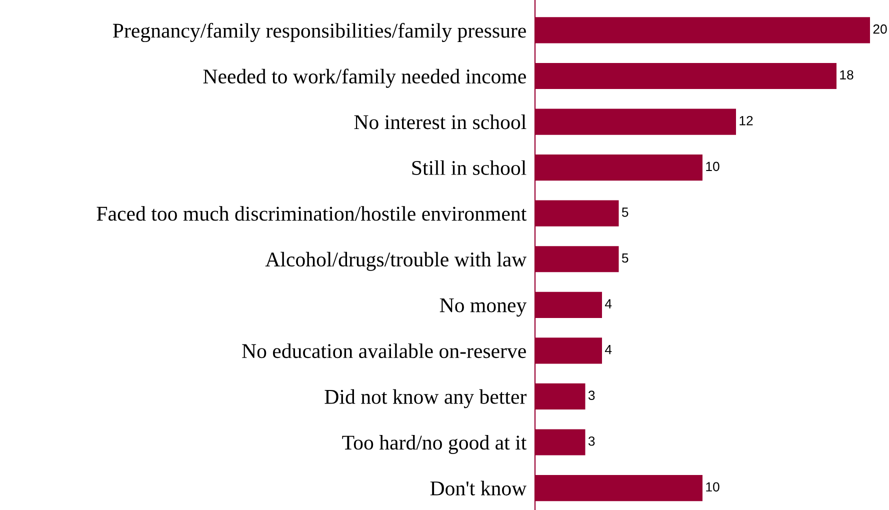  Describe the element at coordinates (434, 444) in the screenshot. I see `y-tick-label: Too hard/no good at it` at that location.